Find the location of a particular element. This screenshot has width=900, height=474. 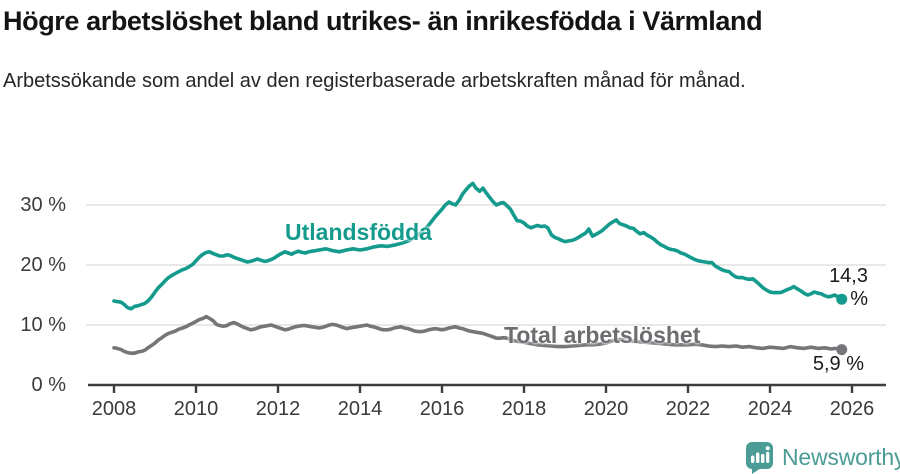

y-tick-label: 10 % is located at coordinates (43, 325).